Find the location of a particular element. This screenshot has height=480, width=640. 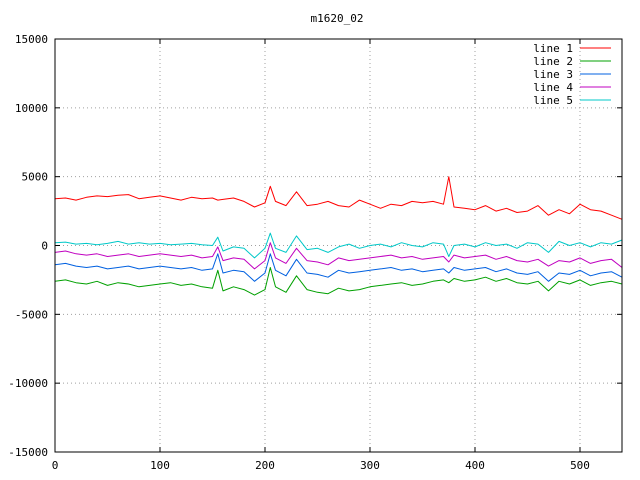

y-tick-label: -10000 is located at coordinates (28, 383).